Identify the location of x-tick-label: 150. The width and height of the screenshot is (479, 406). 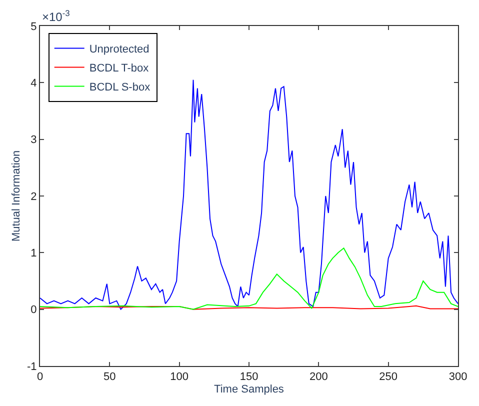
(249, 377).